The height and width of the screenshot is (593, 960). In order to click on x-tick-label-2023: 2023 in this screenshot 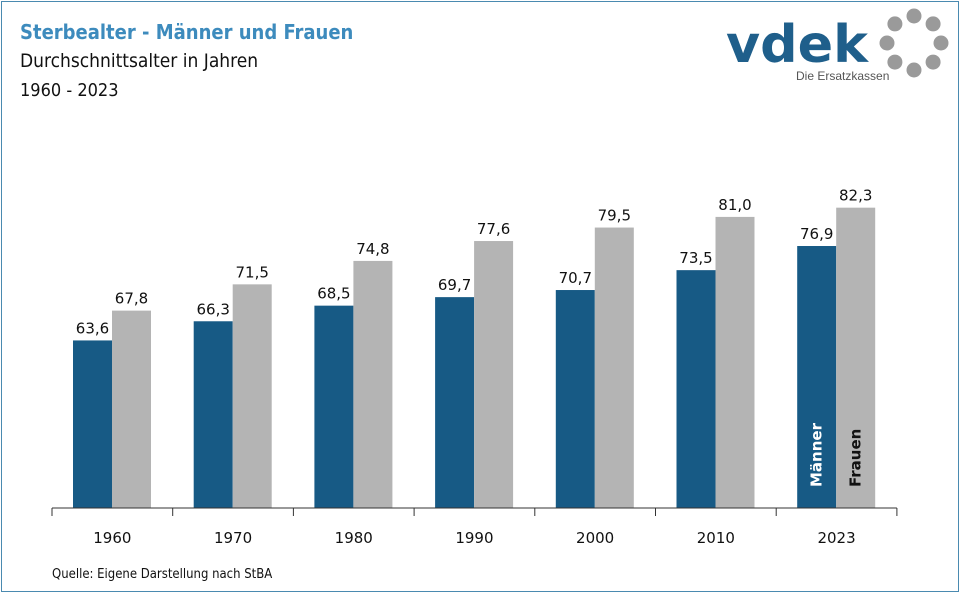, I will do `click(836, 538)`.